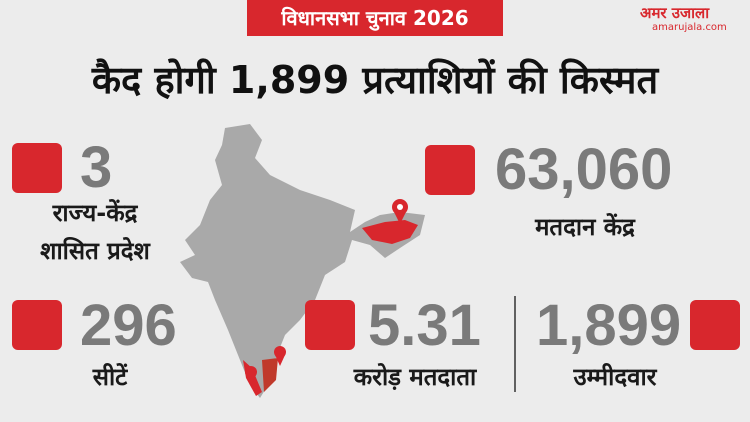 This screenshot has width=750, height=422. What do you see at coordinates (584, 169) in the screenshot?
I see `stat-value: 63,060` at bounding box center [584, 169].